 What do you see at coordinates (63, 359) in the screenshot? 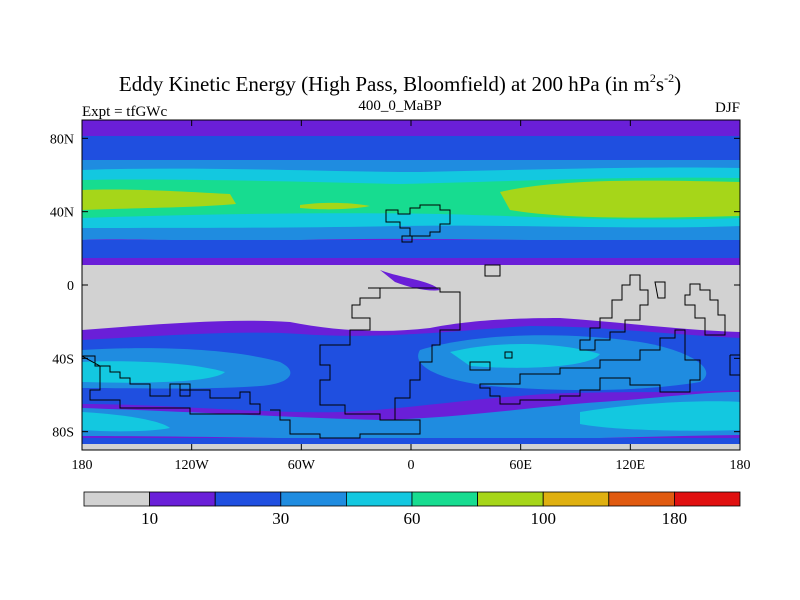
I see `y-tick-label: 40S` at bounding box center [63, 359].